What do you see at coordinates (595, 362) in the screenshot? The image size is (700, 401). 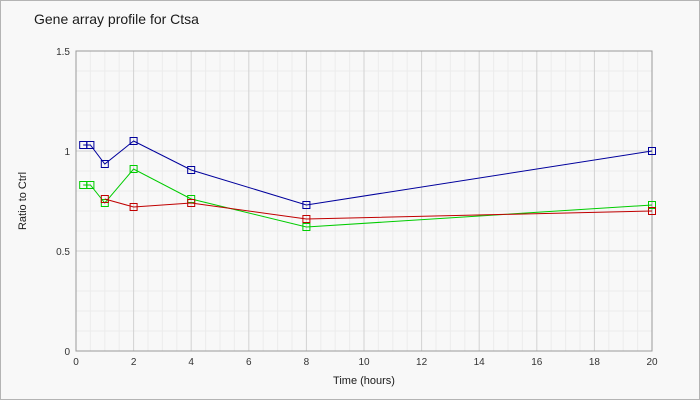 I see `x-tick-label: 18` at bounding box center [595, 362].